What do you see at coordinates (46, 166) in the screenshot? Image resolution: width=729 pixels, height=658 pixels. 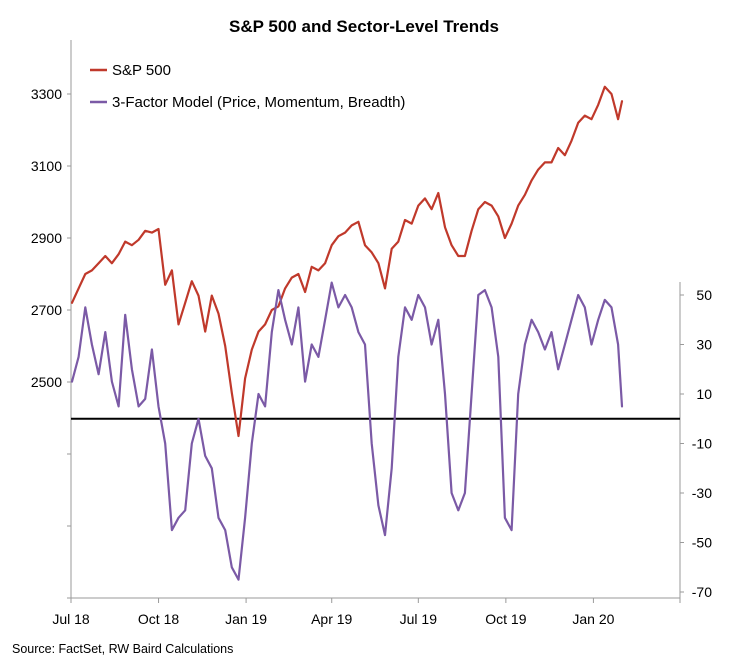 I see `left-tick-label: 3100` at bounding box center [46, 166].